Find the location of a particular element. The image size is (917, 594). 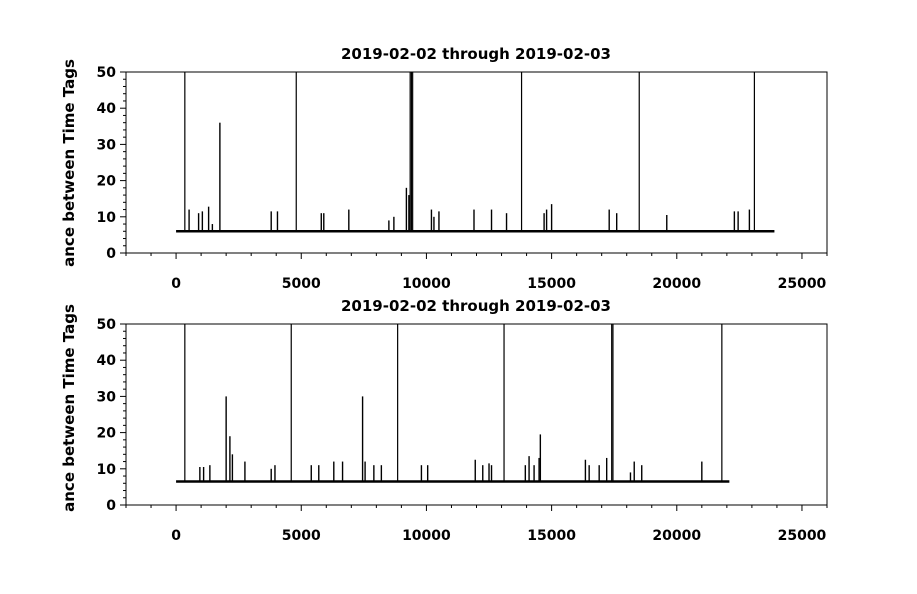

bottom-chart-y-tick-label: 20 is located at coordinates (107, 434).